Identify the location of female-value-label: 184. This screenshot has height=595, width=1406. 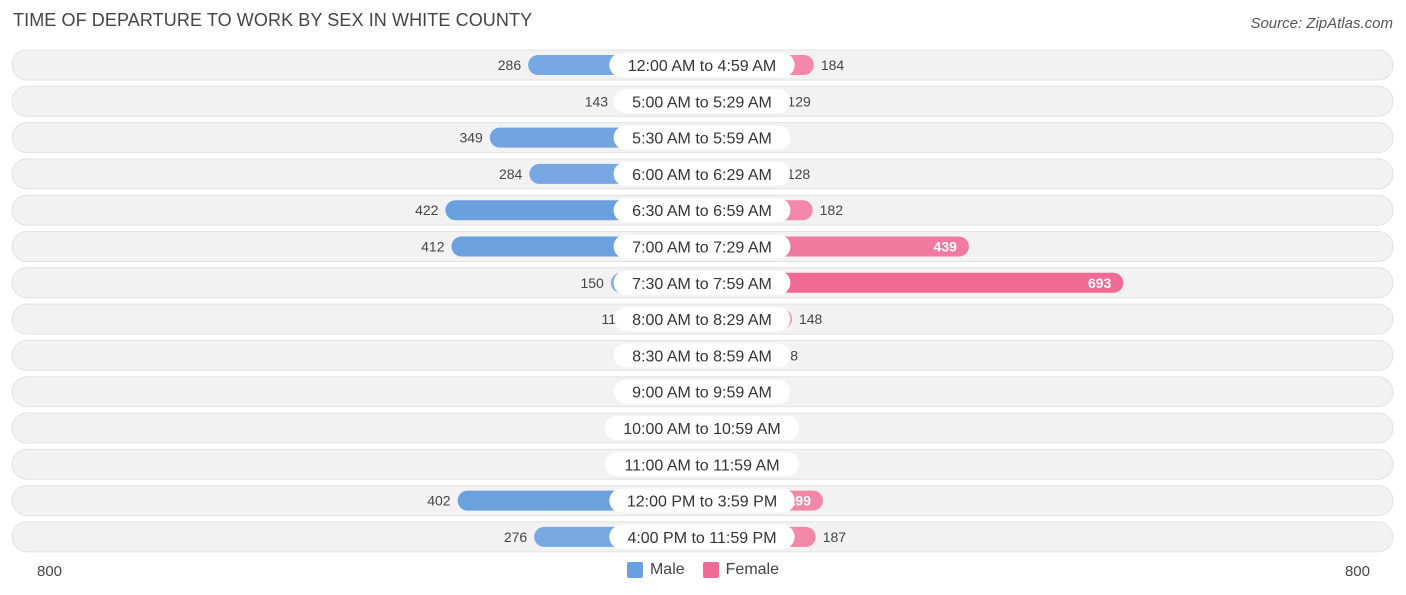
(833, 65).